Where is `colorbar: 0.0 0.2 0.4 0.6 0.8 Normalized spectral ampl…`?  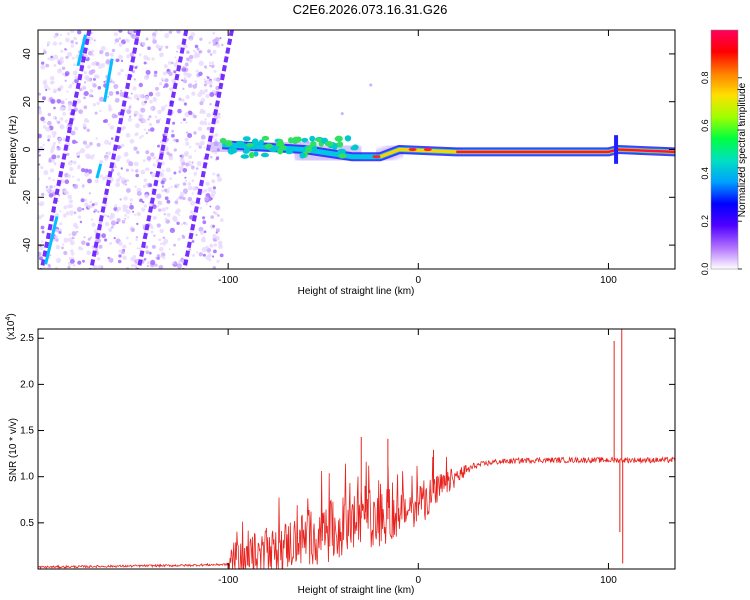
colorbar: 0.0 0.2 0.4 0.6 0.8 Normalized spectral ampl… is located at coordinates (724, 152).